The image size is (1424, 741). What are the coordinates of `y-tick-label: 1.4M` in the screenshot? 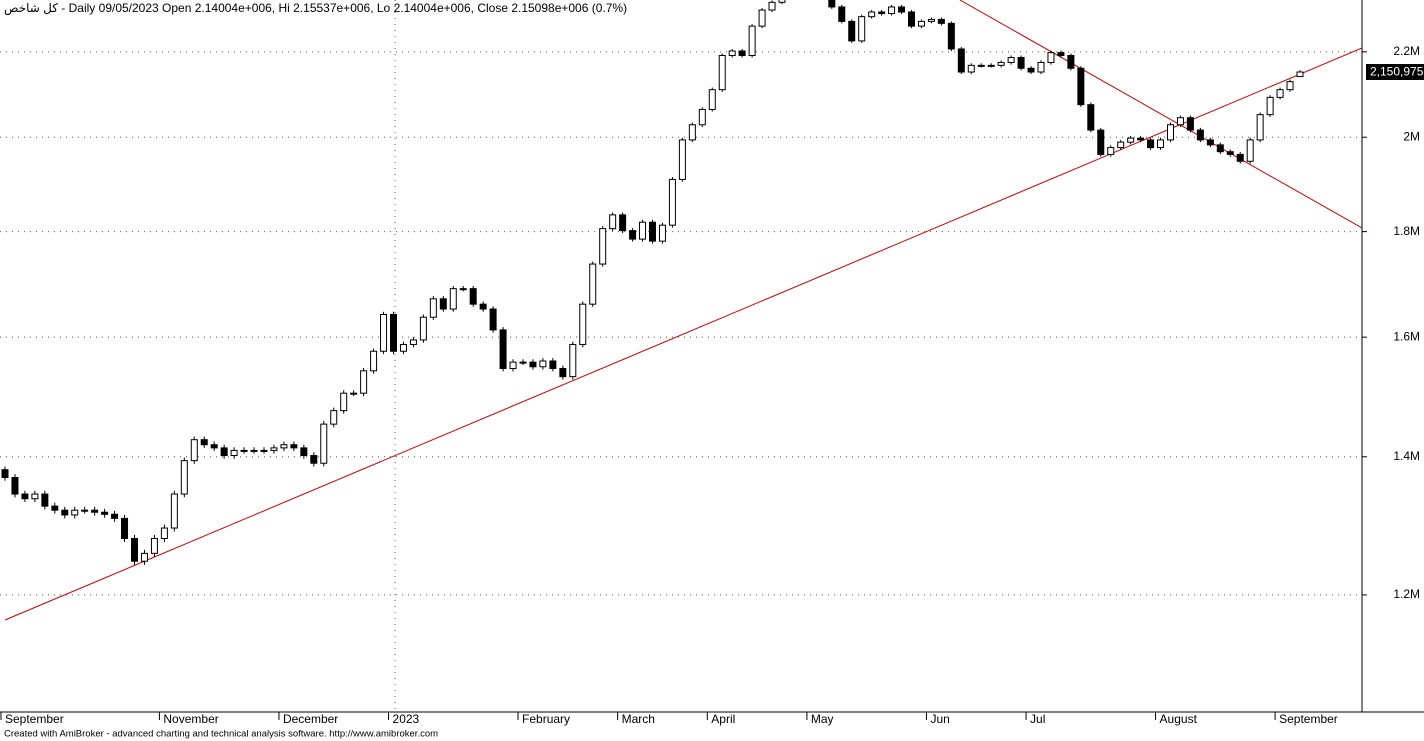 It's located at (1406, 456).